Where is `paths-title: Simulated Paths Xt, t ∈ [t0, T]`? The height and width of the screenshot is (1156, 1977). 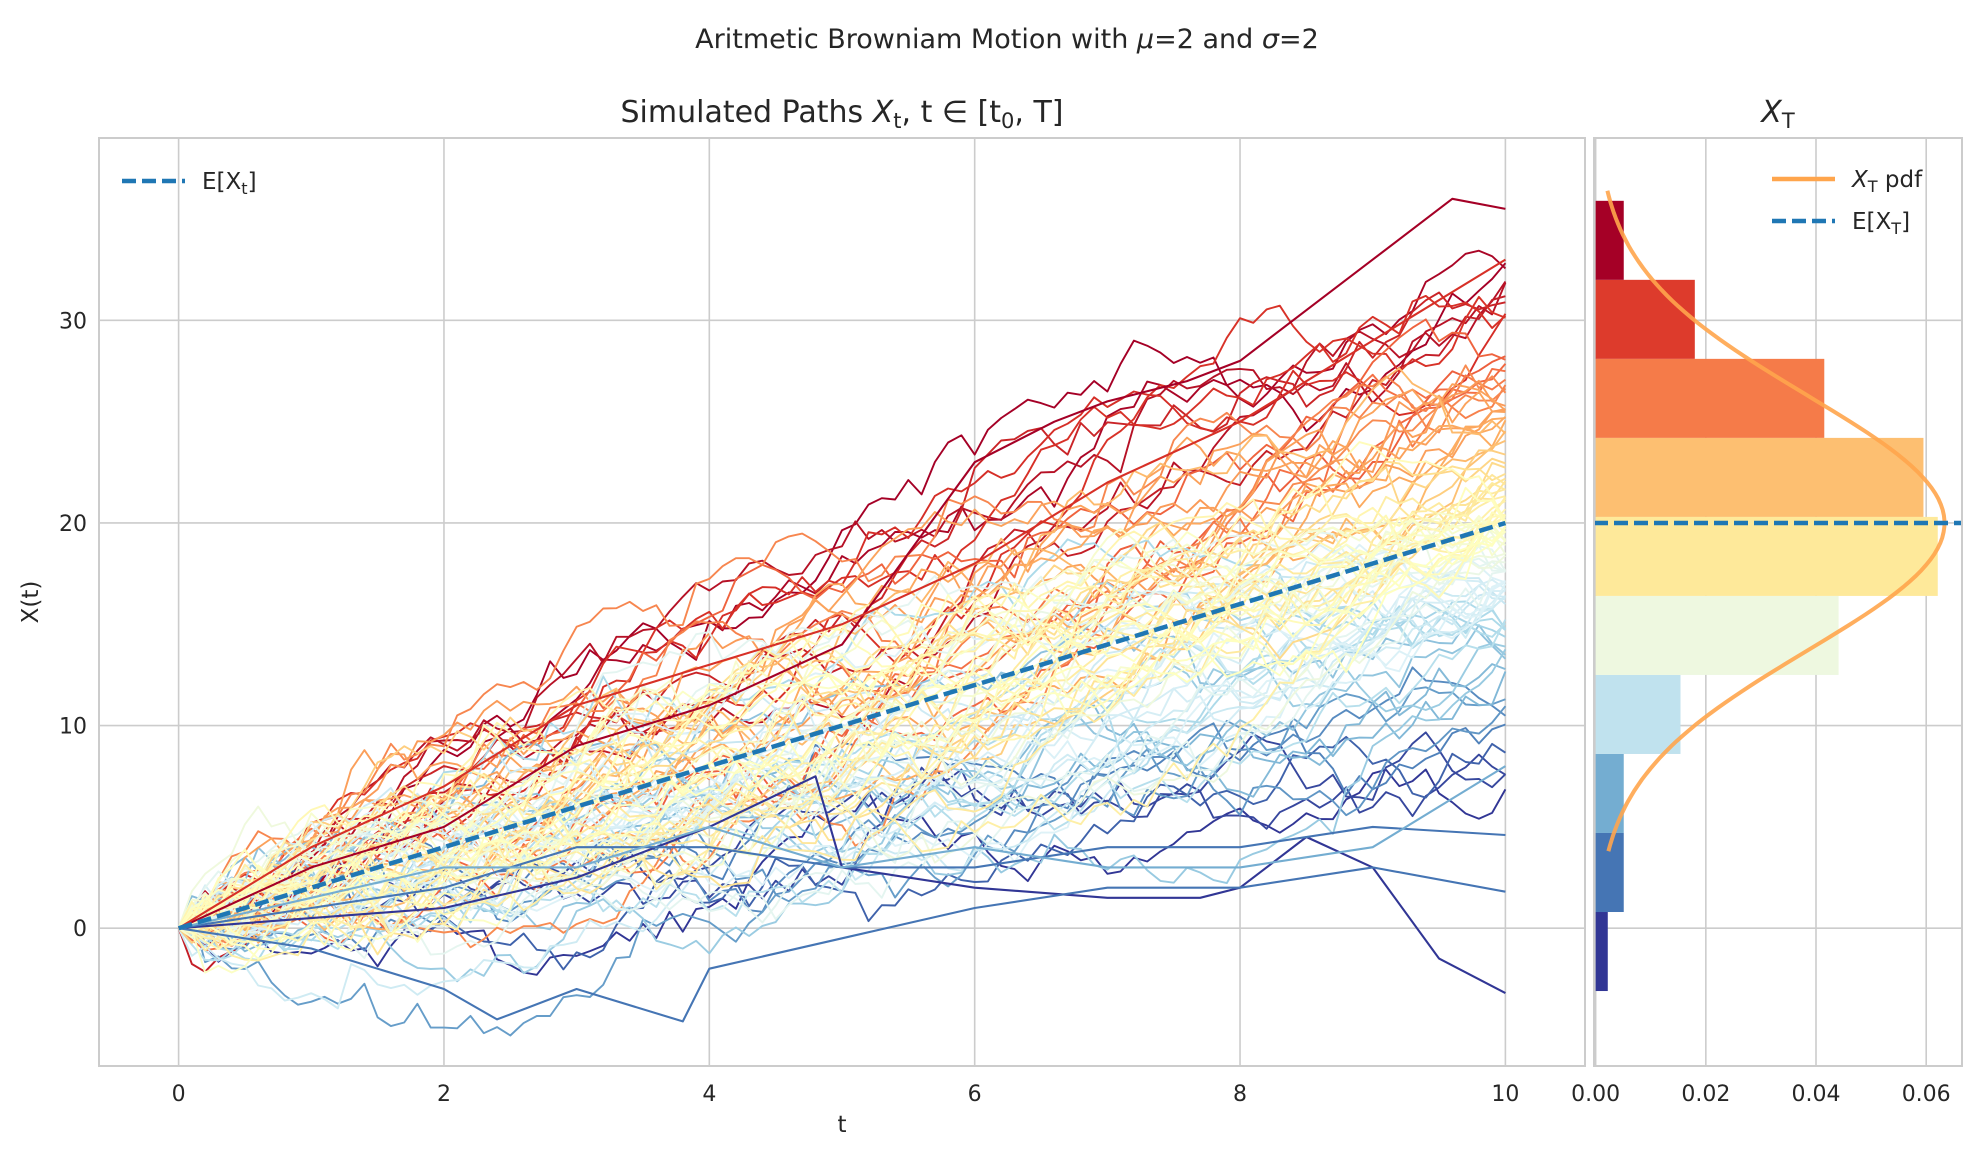
paths-title: Simulated Paths Xt, t ∈ [t0, T] is located at coordinates (842, 114).